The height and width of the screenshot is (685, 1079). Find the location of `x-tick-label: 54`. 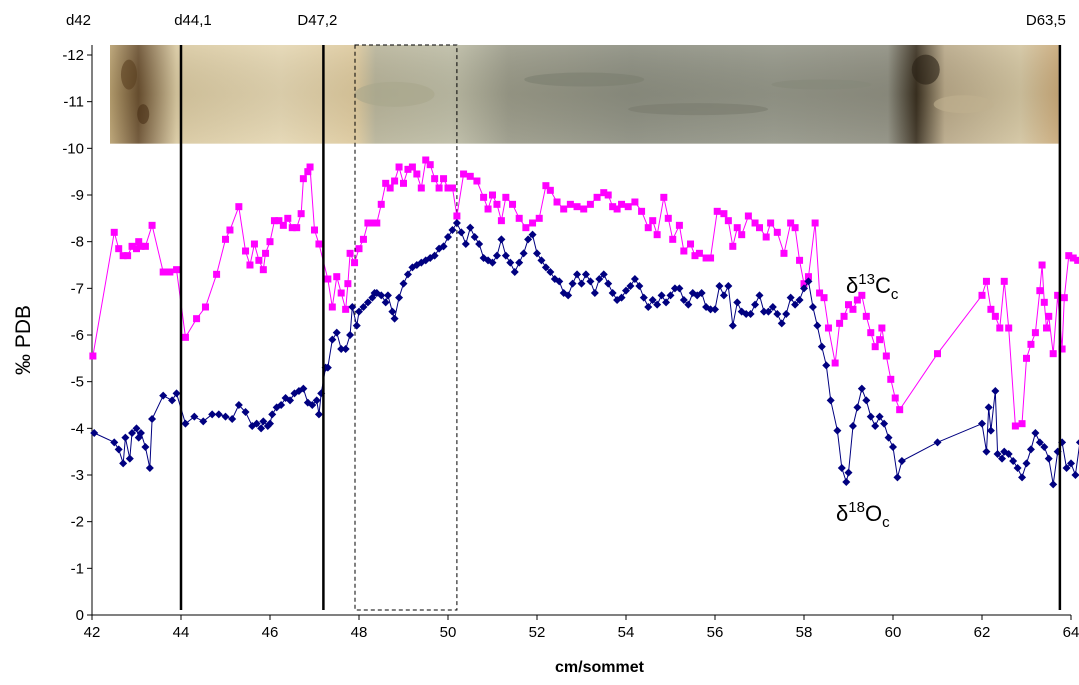

x-tick-label: 54 is located at coordinates (626, 632).